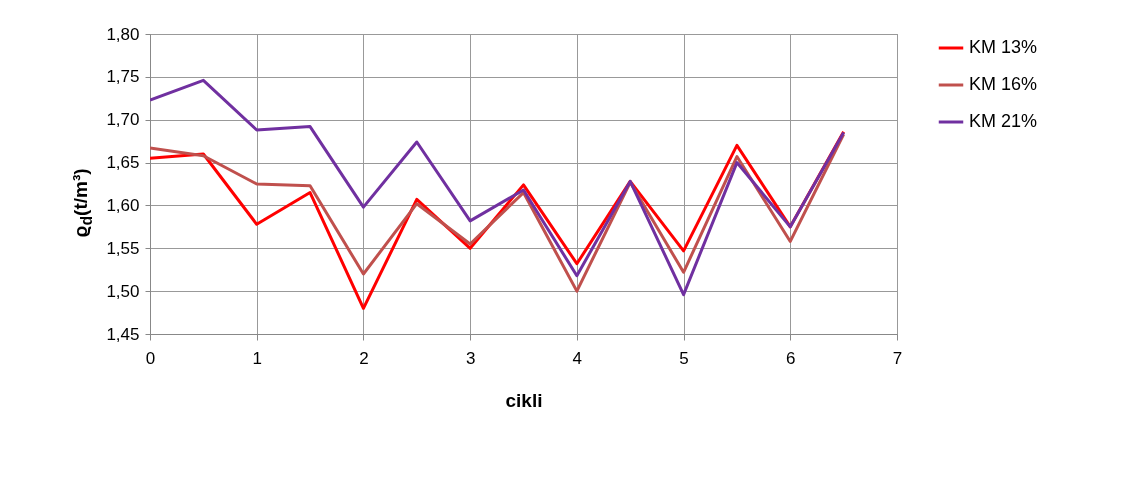 The height and width of the screenshot is (477, 1132). Describe the element at coordinates (470, 358) in the screenshot. I see `x-tick-label: 3` at that location.